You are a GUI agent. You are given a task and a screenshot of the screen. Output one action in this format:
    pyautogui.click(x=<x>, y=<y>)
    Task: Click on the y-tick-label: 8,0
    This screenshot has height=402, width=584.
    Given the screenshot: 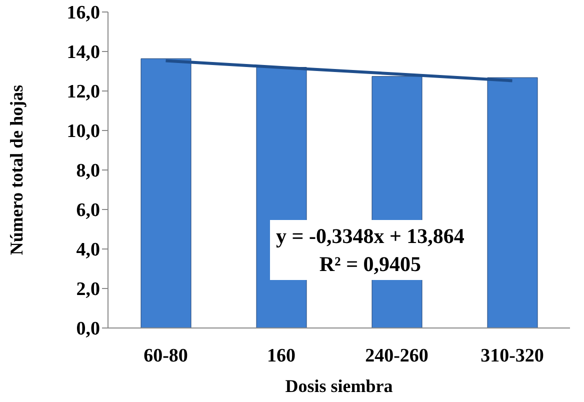 What is the action you would take?
    pyautogui.click(x=88, y=171)
    